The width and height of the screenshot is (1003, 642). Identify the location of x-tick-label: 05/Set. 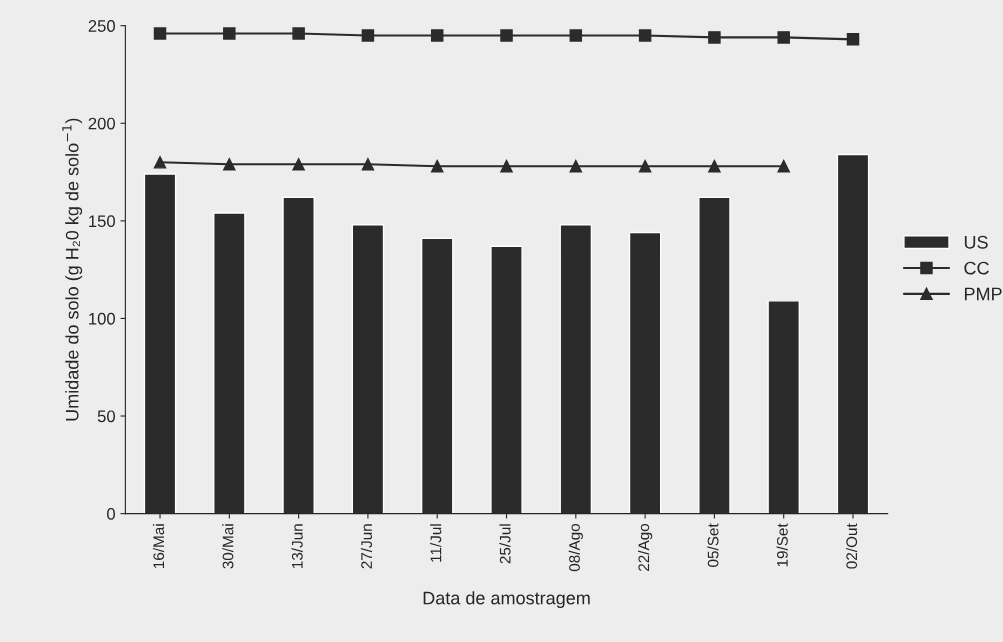
(713, 545).